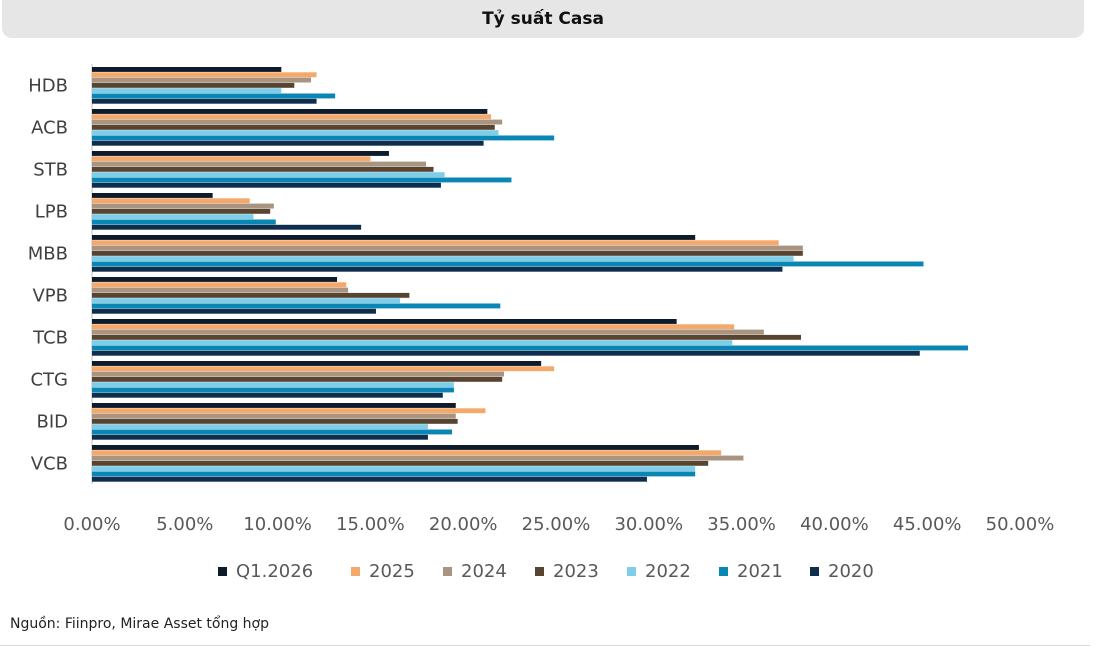 This screenshot has height=650, width=1104. What do you see at coordinates (508, 264) in the screenshot?
I see `bar-mbb-2021` at bounding box center [508, 264].